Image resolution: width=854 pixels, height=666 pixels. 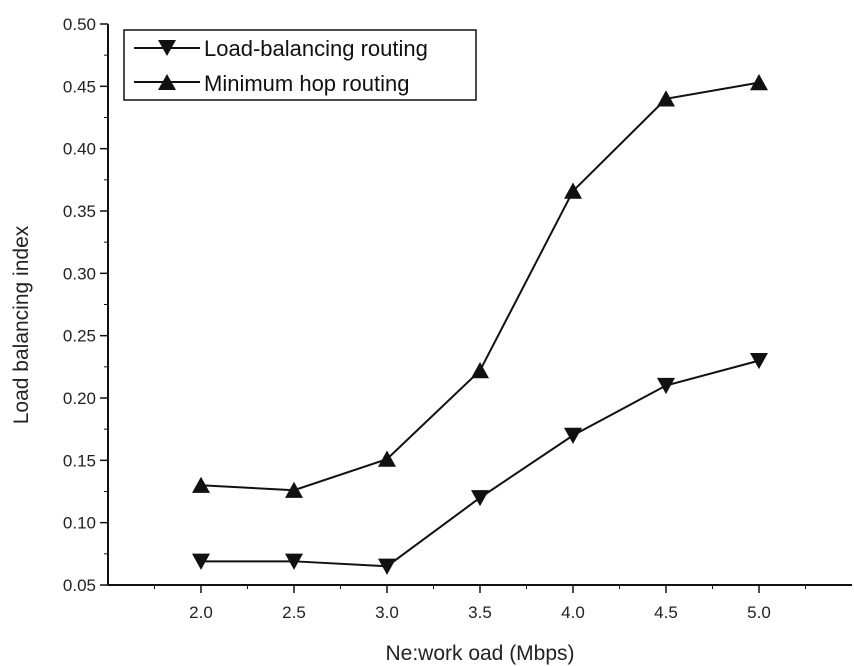 What do you see at coordinates (387, 612) in the screenshot?
I see `x-tick-label: 3.0` at bounding box center [387, 612].